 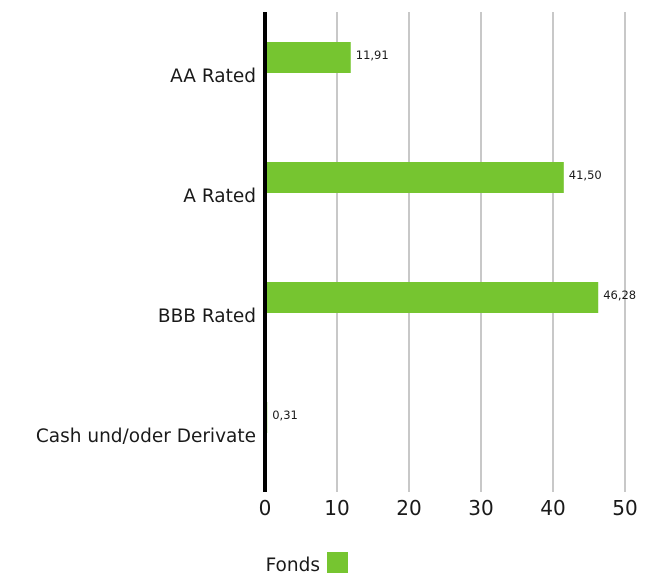 What do you see at coordinates (619, 295) in the screenshot?
I see `data-label: 46,28` at bounding box center [619, 295].